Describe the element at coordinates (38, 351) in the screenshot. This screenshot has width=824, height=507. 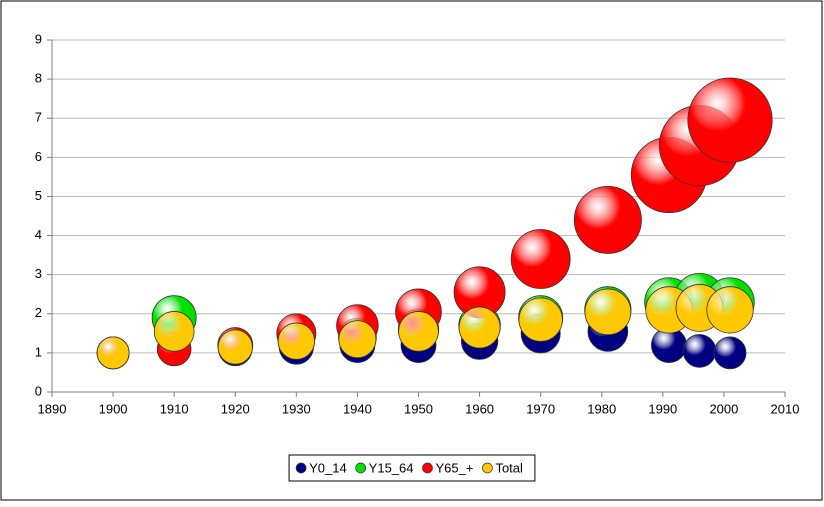
I see `y-tick-label: 1` at that location.